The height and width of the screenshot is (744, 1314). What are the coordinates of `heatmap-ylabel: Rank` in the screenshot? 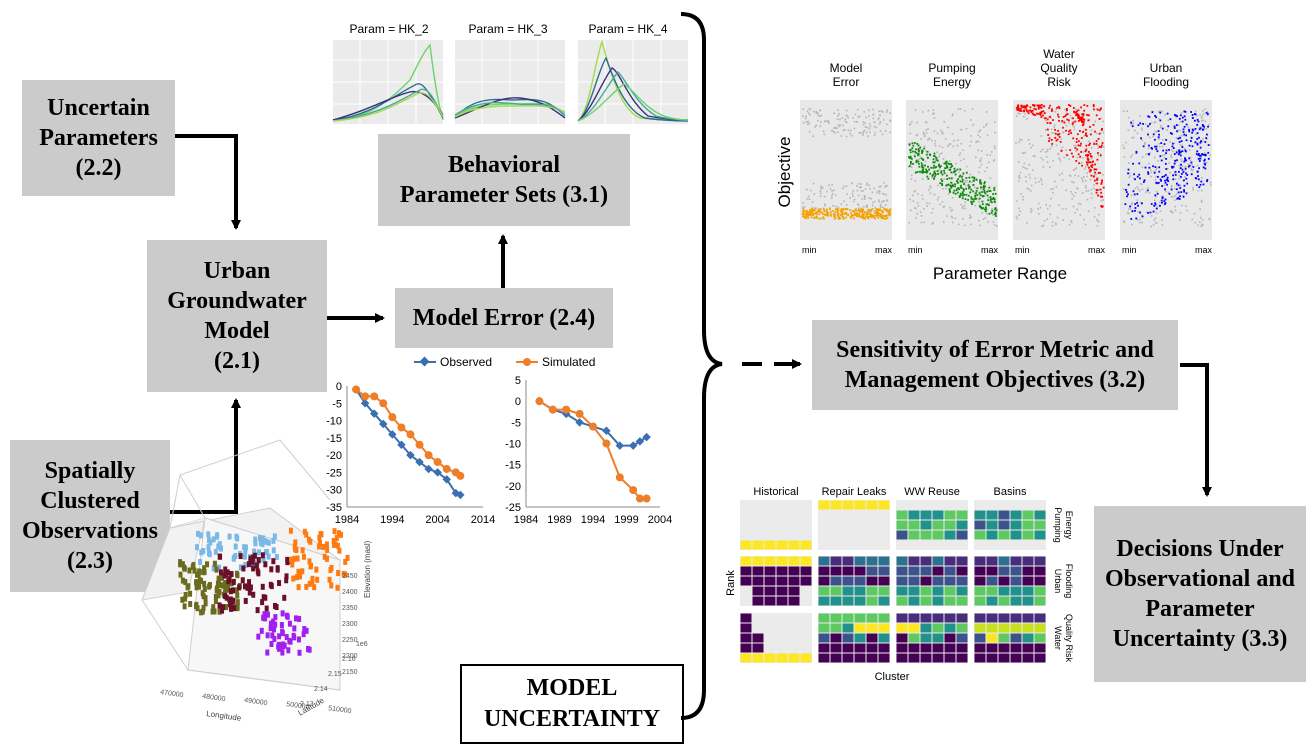 It's located at (731, 583).